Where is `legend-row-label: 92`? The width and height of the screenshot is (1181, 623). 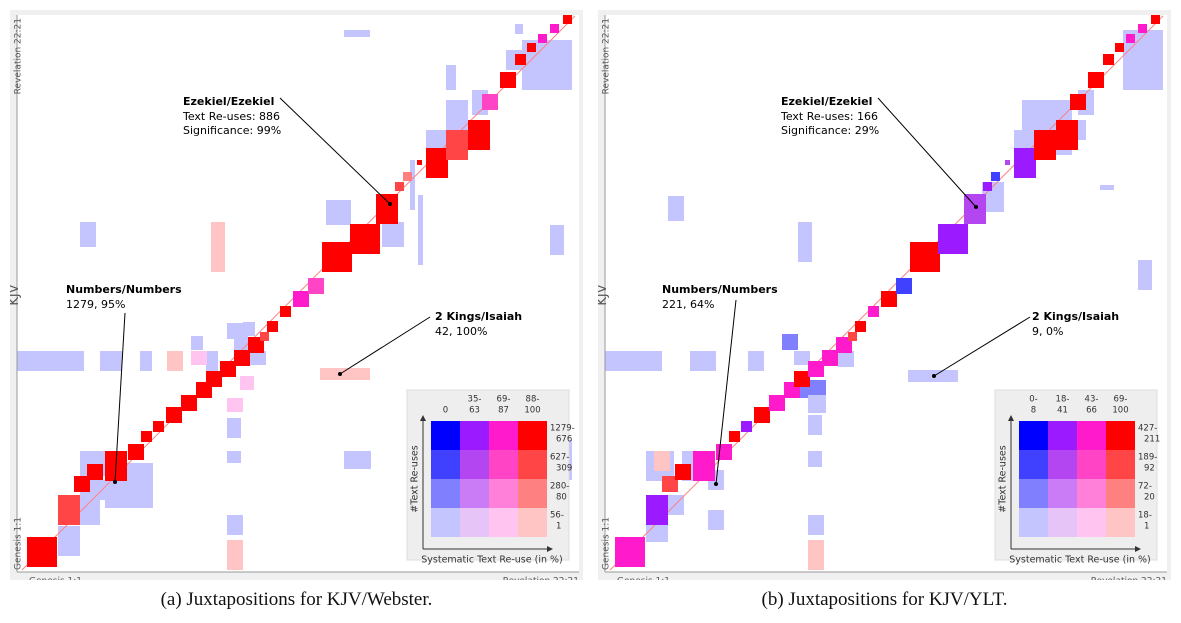
legend-row-label: 92 is located at coordinates (1149, 469).